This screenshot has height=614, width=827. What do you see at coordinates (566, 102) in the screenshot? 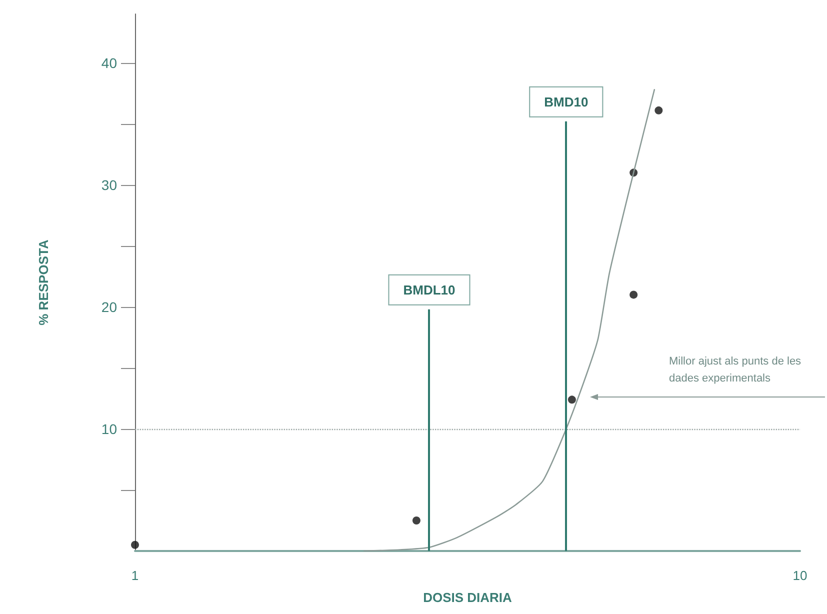
I see `ref-line-label: BMD10` at bounding box center [566, 102].